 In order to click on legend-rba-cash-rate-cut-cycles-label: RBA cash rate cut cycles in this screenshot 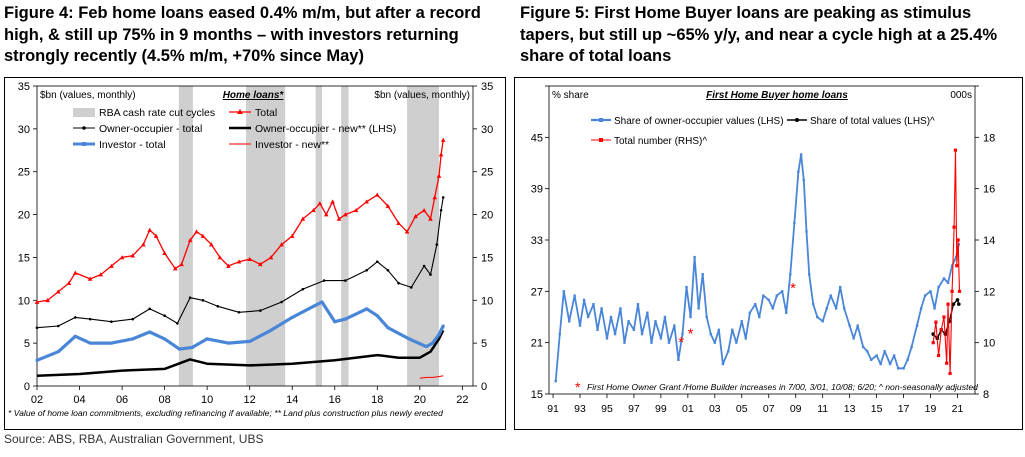, I will do `click(157, 113)`.